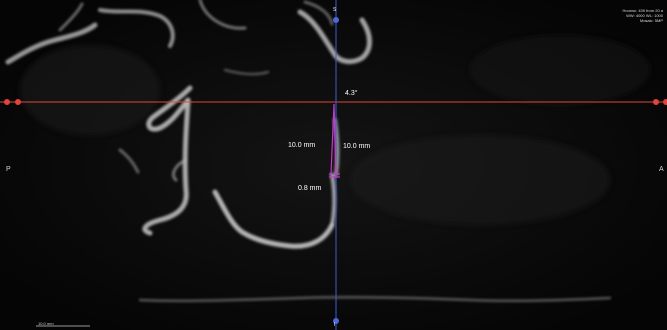 This screenshot has width=667, height=330. What do you see at coordinates (642, 10) in the screenshot?
I see `info-line-1: Hounsc: 439 from 20 a` at bounding box center [642, 10].